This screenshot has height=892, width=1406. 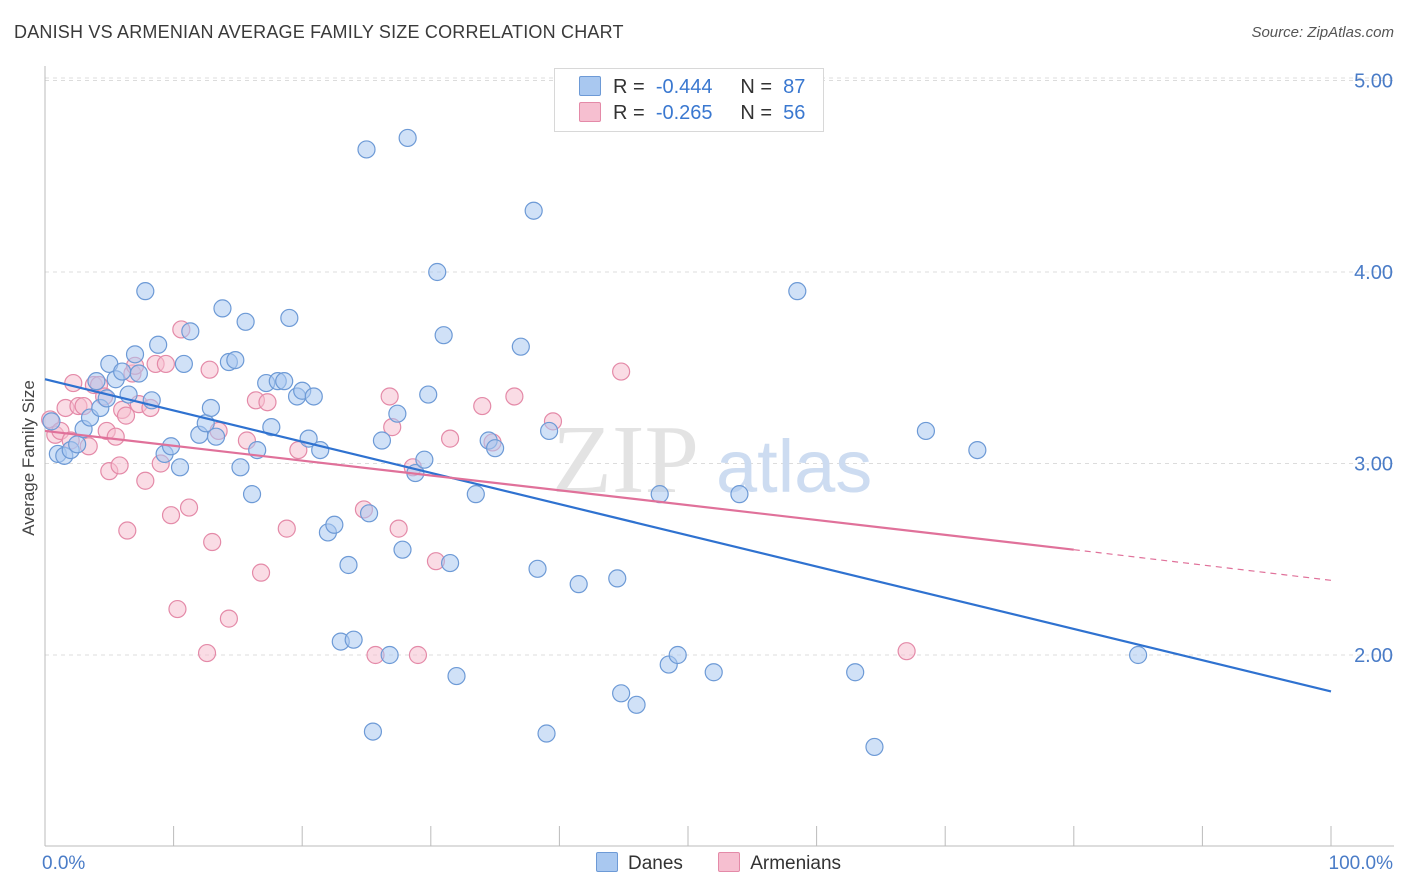 I want to click on armenians-trendline-extension, so click(x=1202, y=565).